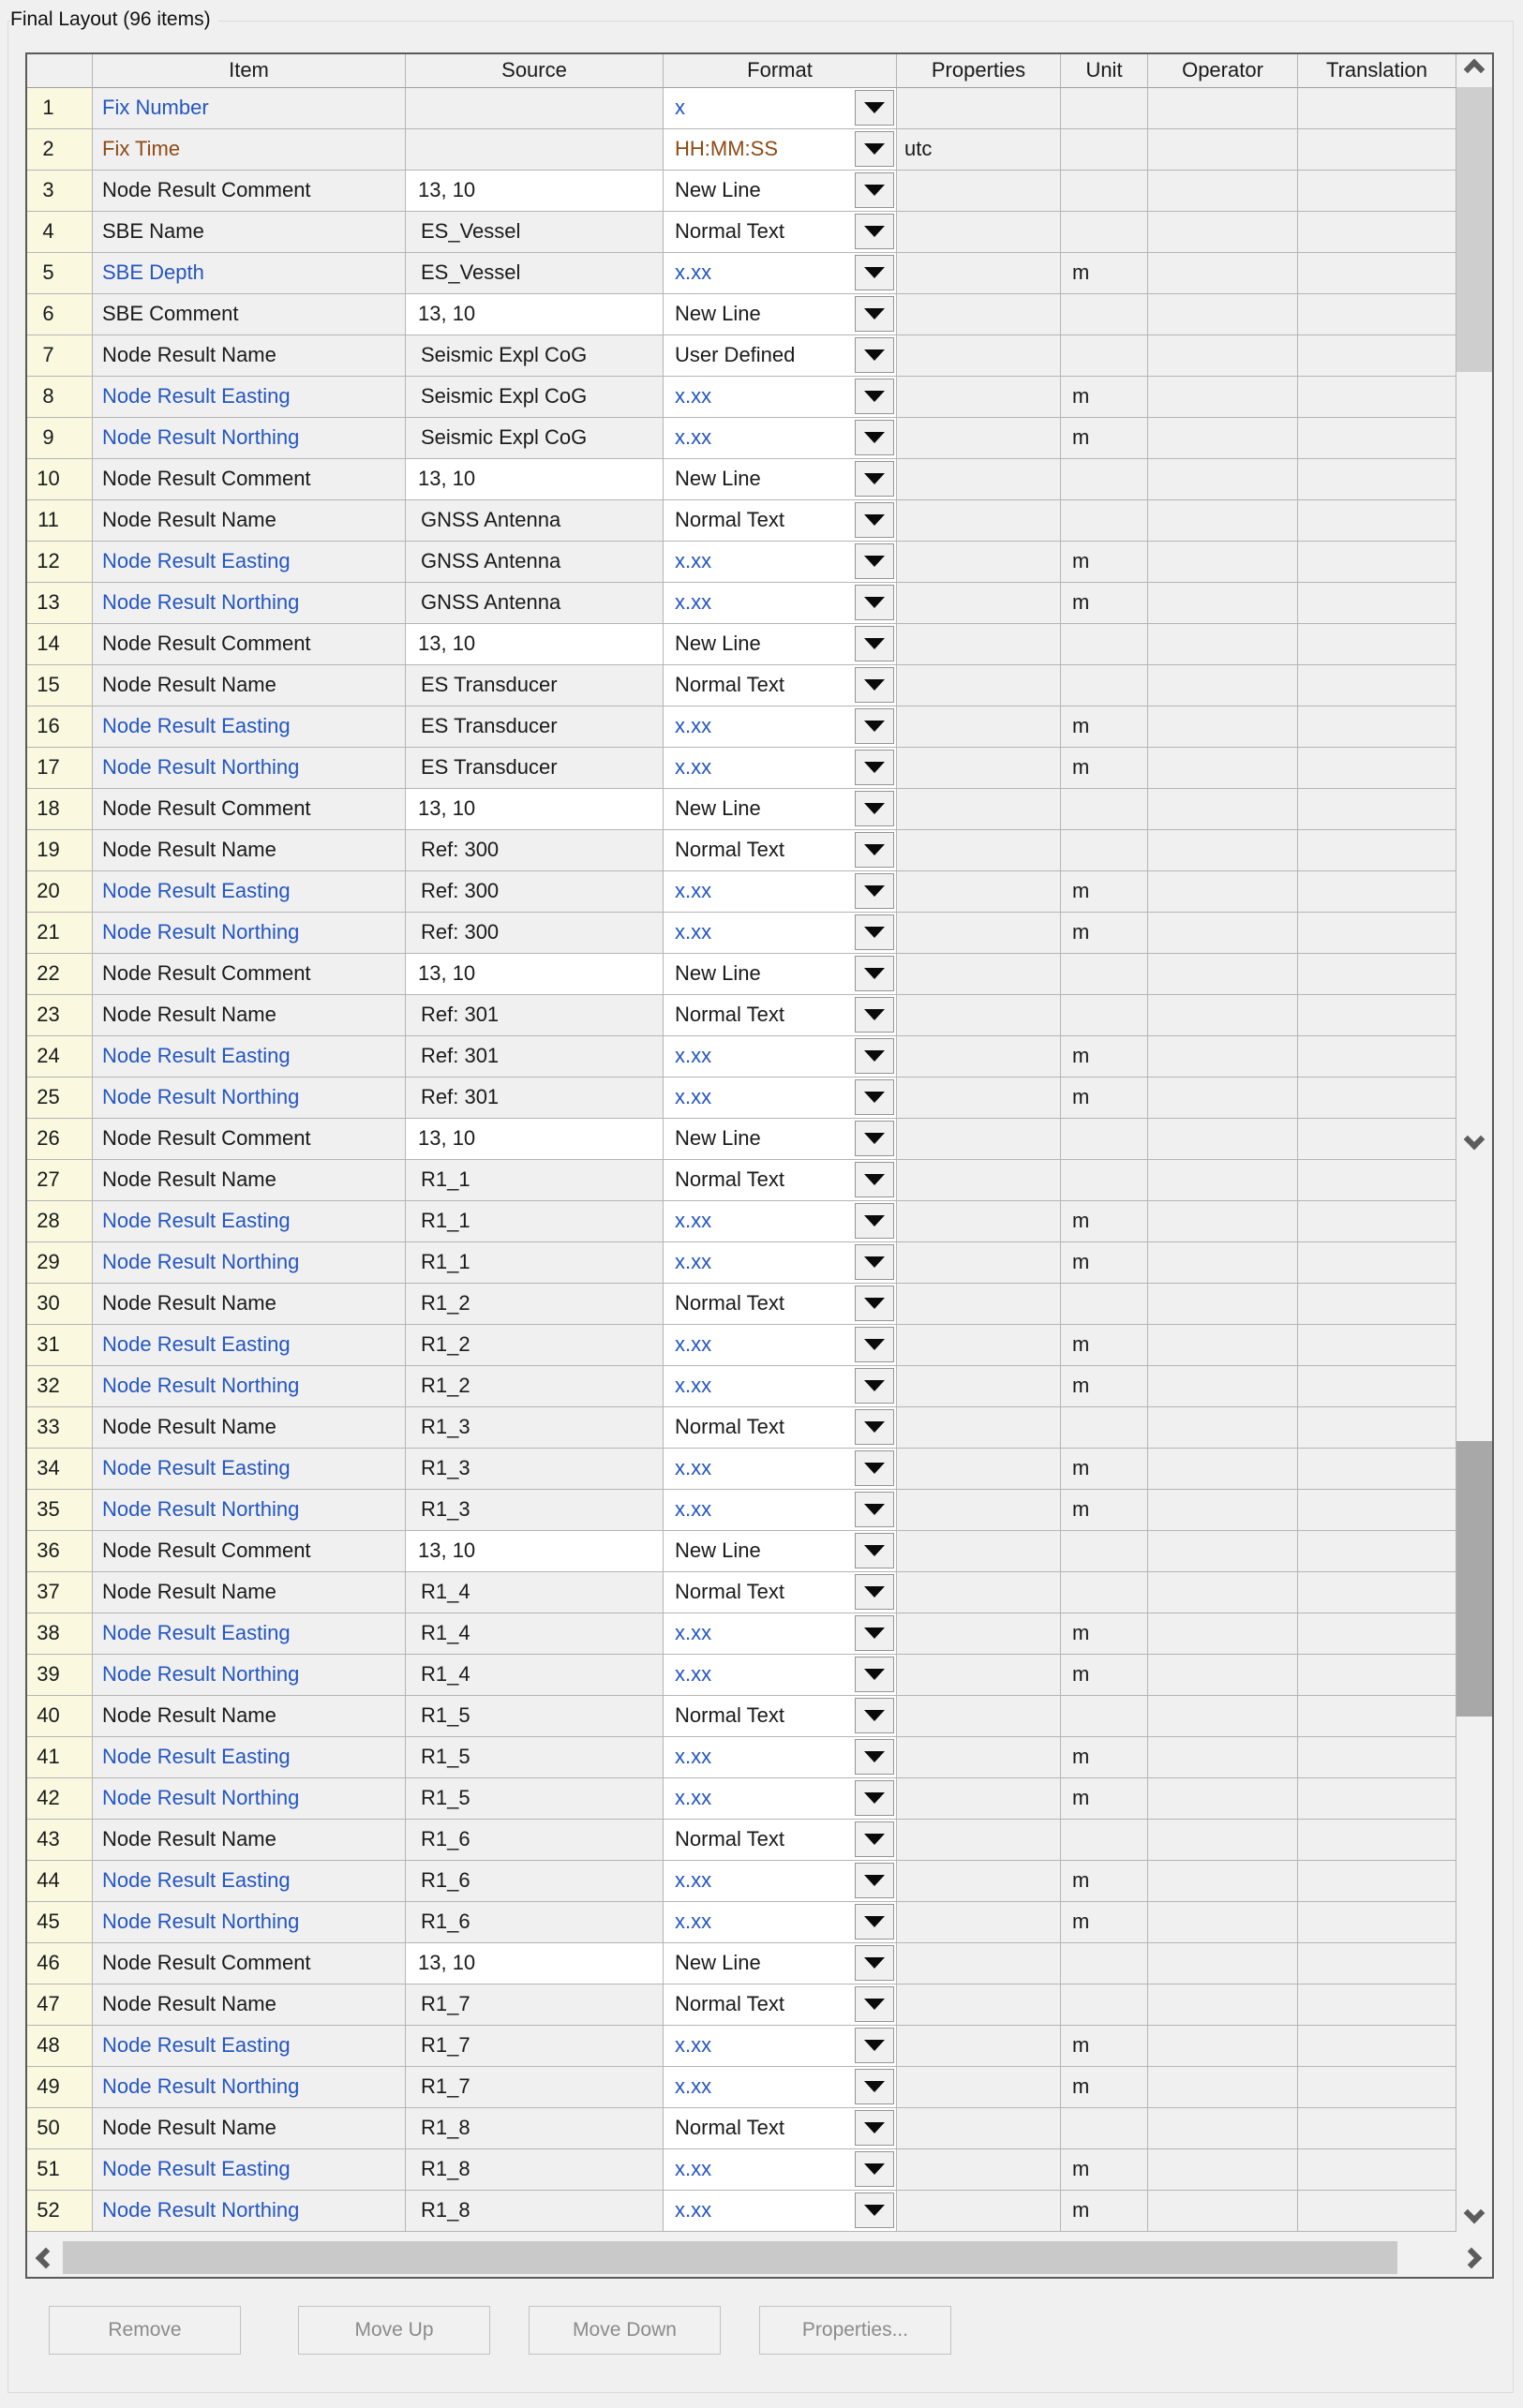  I want to click on source-cell: R1_4, so click(535, 1592).